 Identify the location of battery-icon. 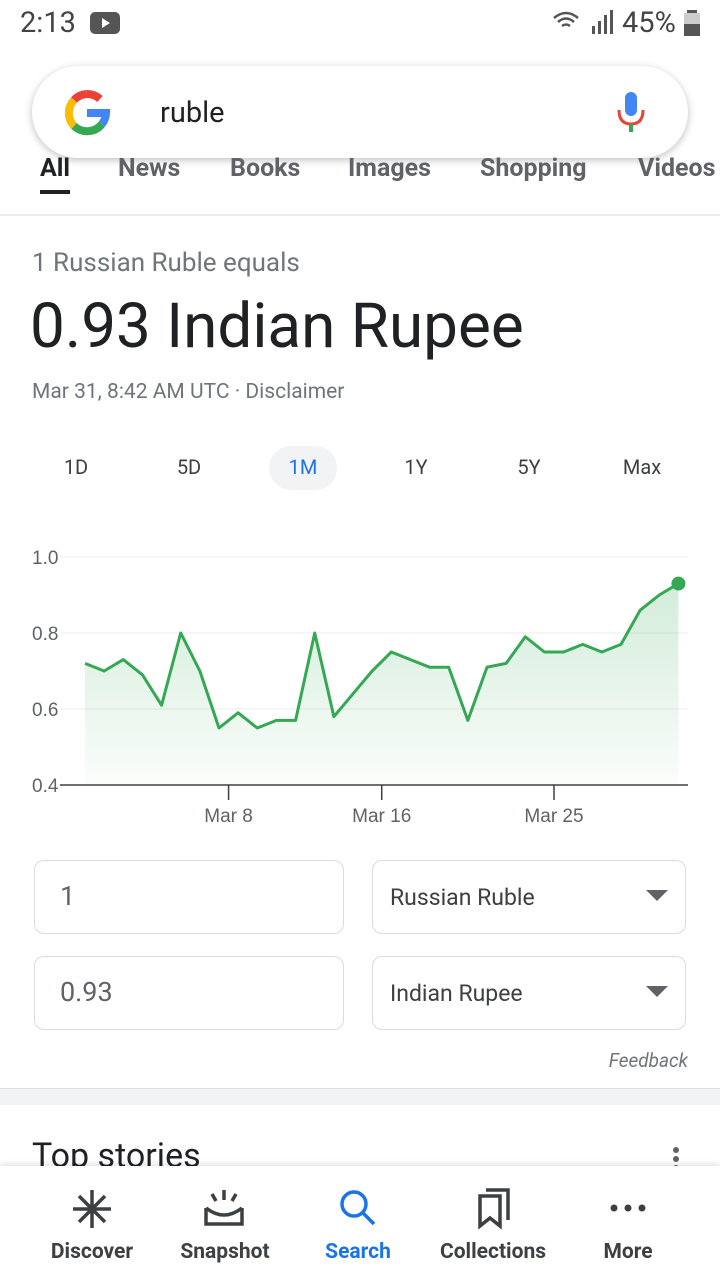
(692, 23).